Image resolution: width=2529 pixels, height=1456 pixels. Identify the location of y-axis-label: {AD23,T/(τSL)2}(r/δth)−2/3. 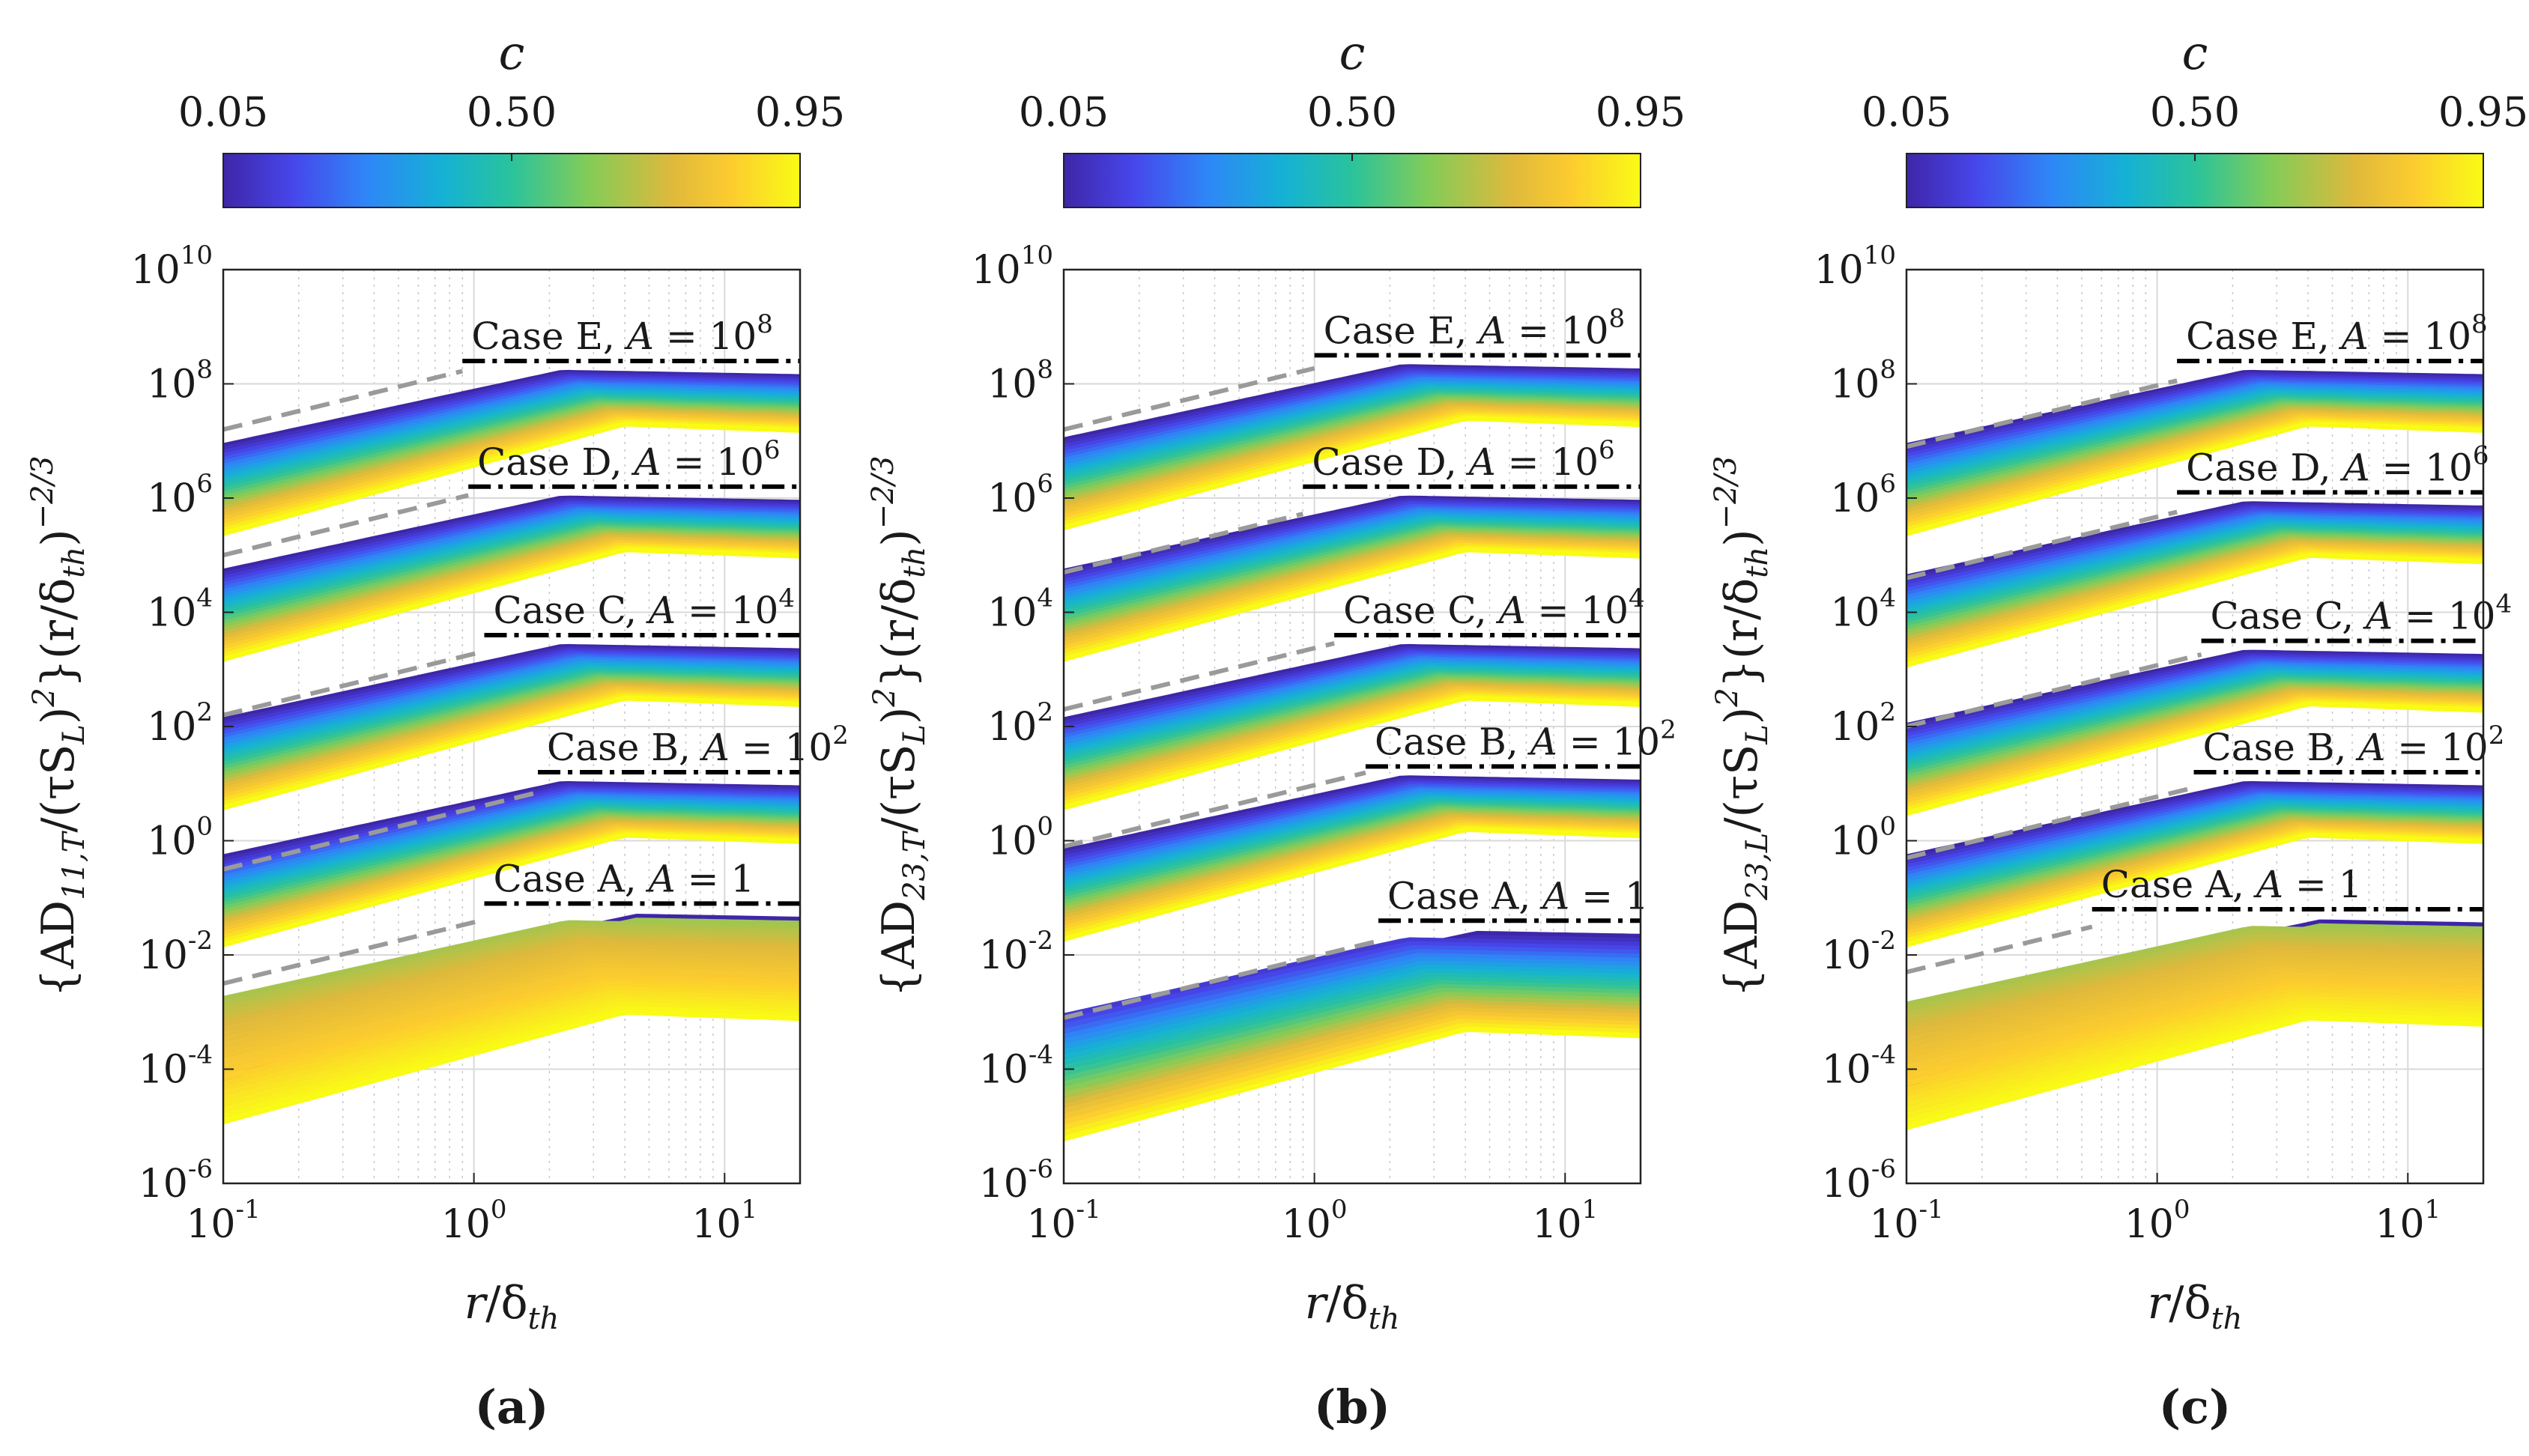
(899, 726).